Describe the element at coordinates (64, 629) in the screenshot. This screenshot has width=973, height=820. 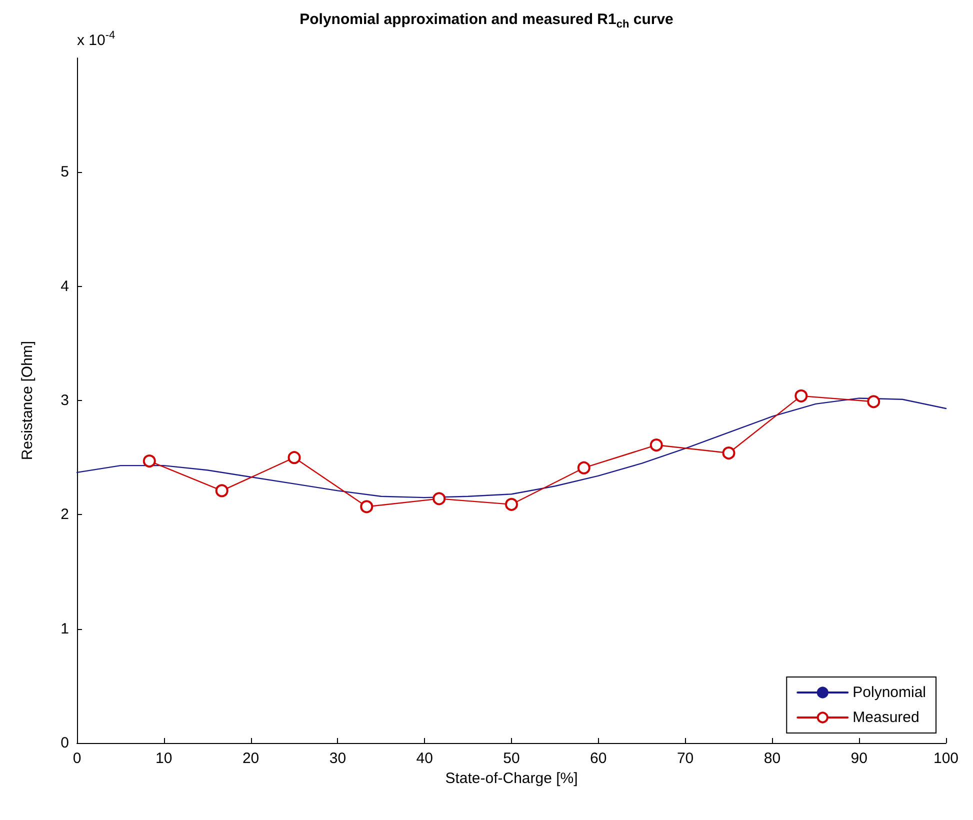
I see `y-tick-label: 1` at that location.